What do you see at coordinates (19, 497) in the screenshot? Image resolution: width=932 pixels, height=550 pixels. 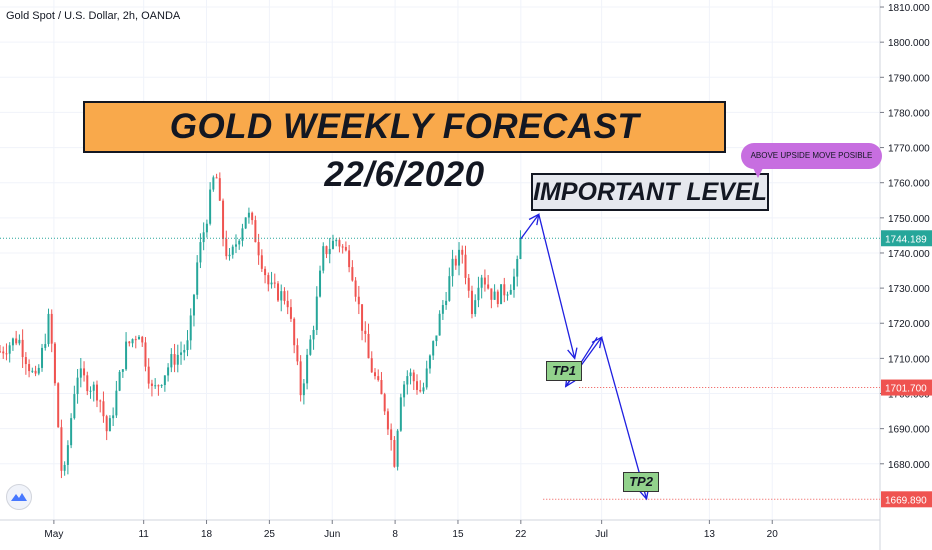 I see `tradingview-logo-icon` at bounding box center [19, 497].